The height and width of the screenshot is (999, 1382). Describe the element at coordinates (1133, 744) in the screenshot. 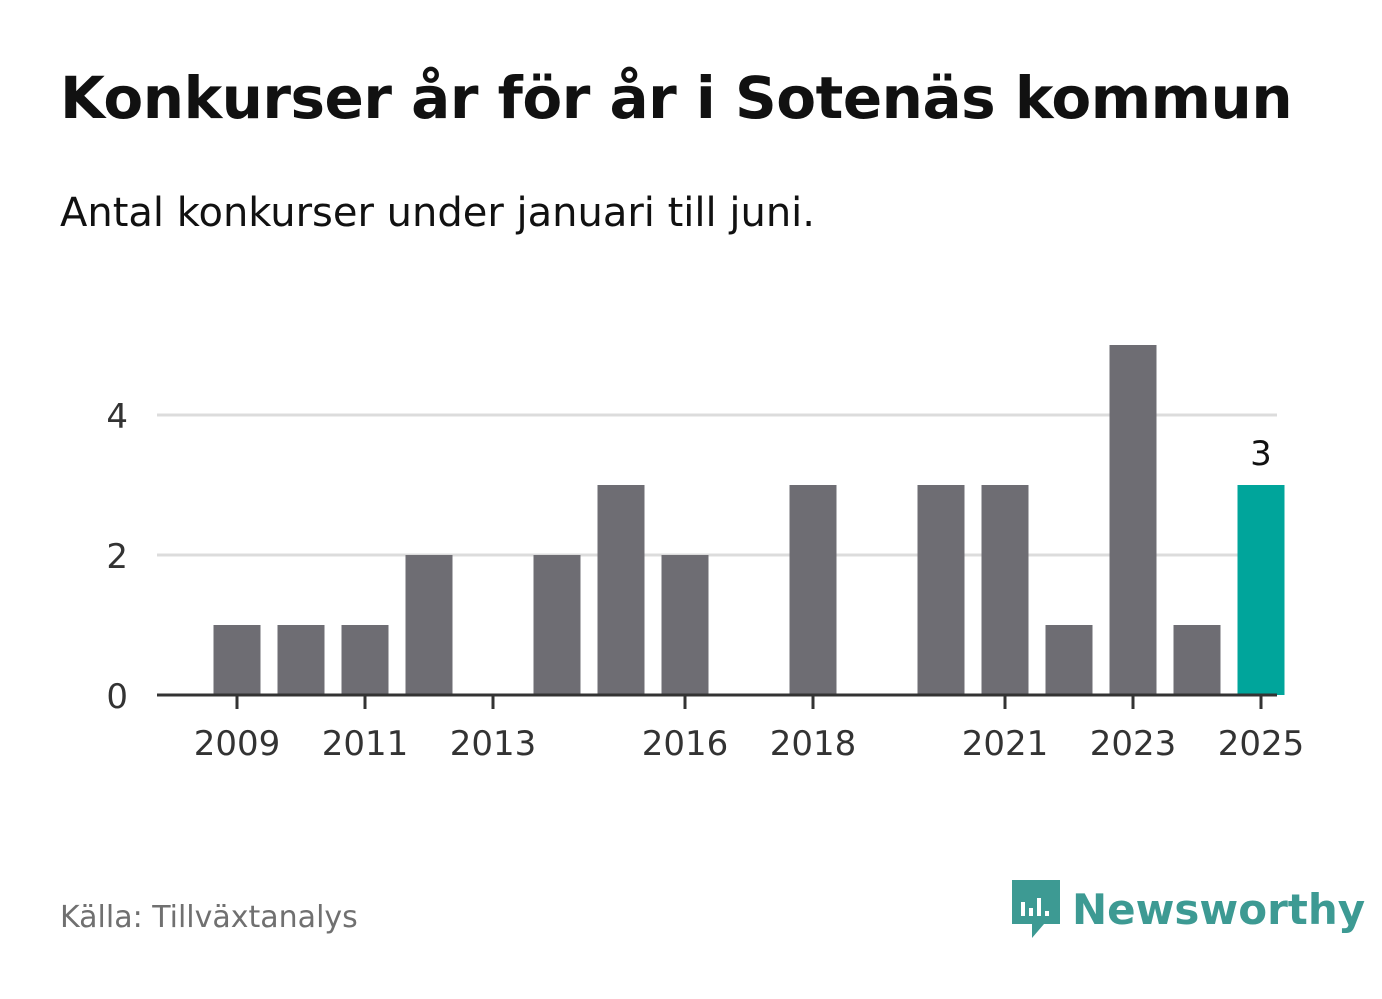

I see `x-tick-label: 2023` at that location.